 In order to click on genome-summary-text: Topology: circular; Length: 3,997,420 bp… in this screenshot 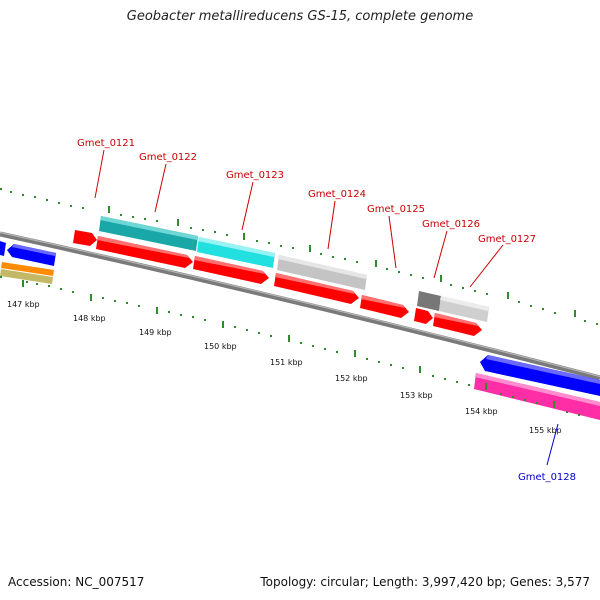, I will do `click(425, 582)`.